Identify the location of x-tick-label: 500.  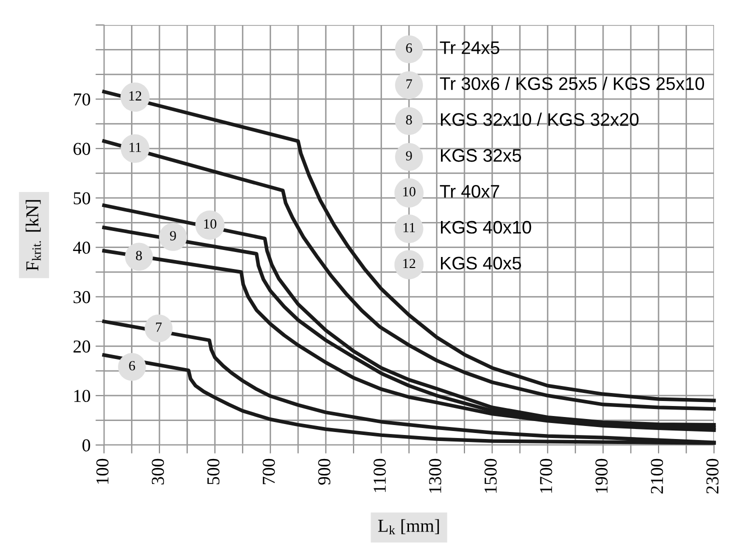
(213, 471).